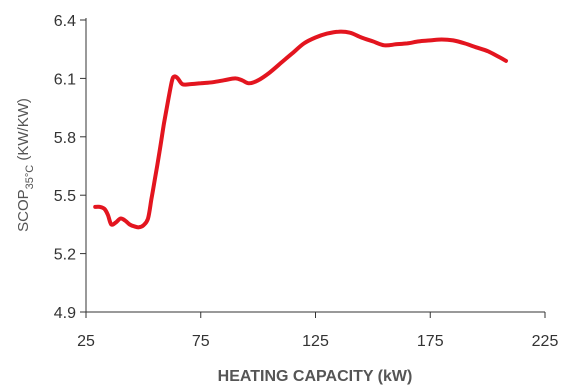  Describe the element at coordinates (23, 131) in the screenshot. I see `y-axis-label-unit: (KW/KW)` at that location.